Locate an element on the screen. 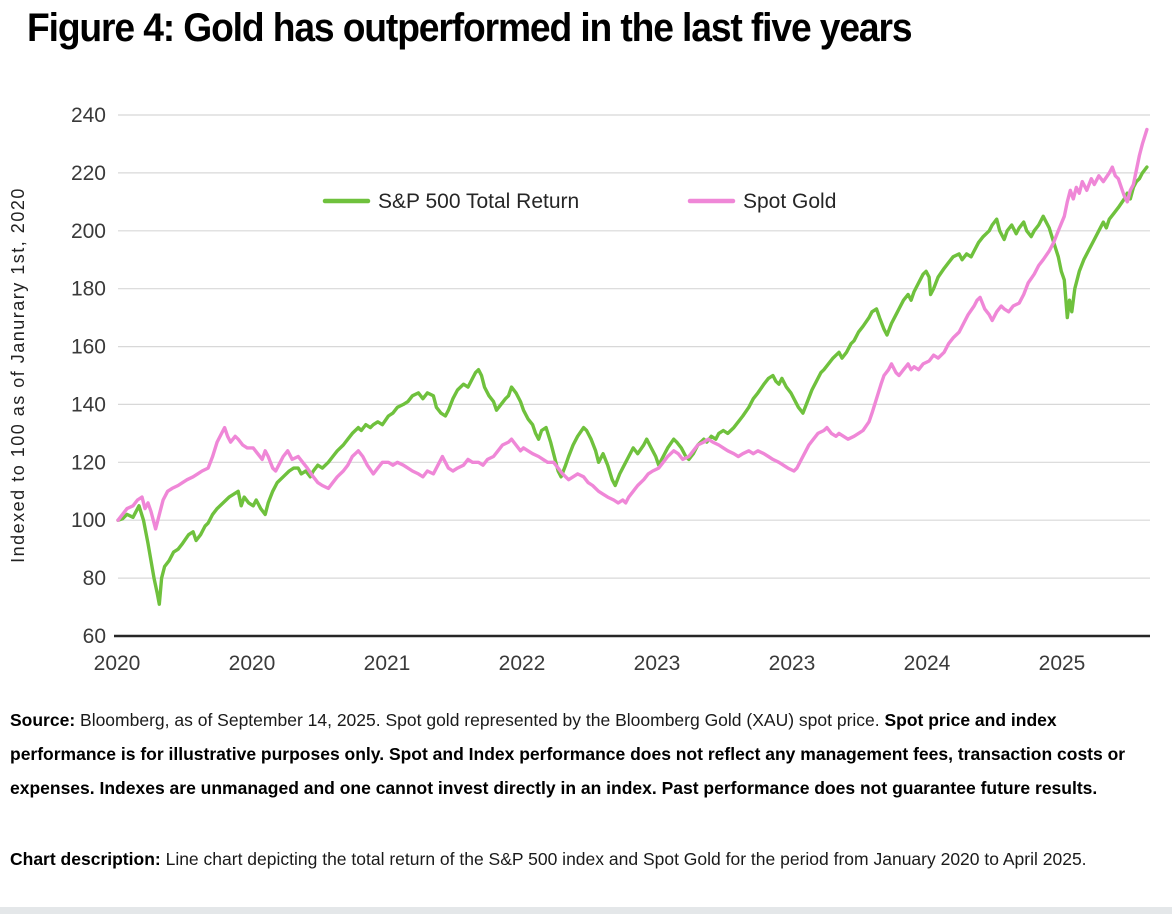 This screenshot has height=914, width=1172. x-tick-label: 2021 is located at coordinates (387, 663).